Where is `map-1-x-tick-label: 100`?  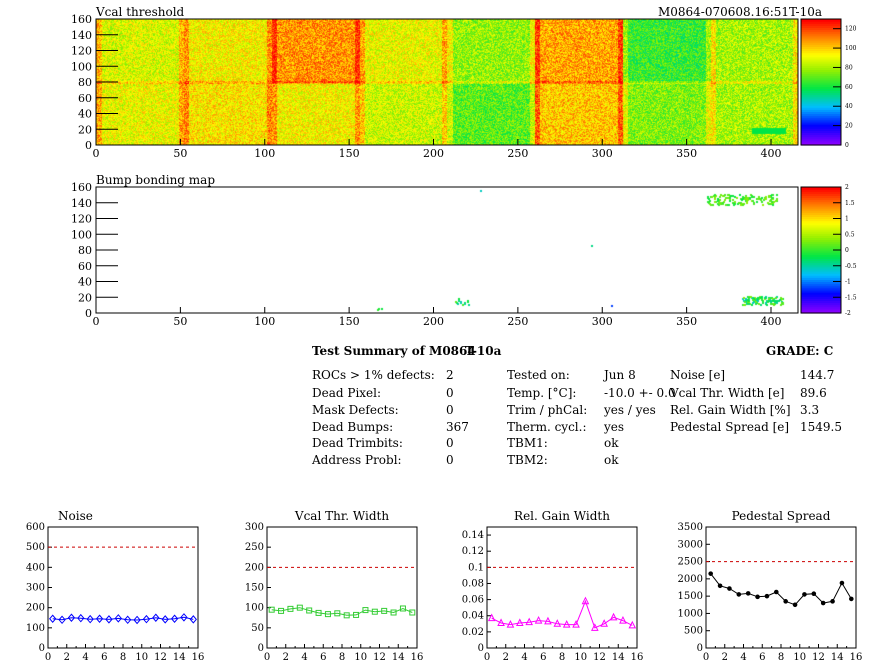
map-1-x-tick-label: 100 is located at coordinates (264, 153).